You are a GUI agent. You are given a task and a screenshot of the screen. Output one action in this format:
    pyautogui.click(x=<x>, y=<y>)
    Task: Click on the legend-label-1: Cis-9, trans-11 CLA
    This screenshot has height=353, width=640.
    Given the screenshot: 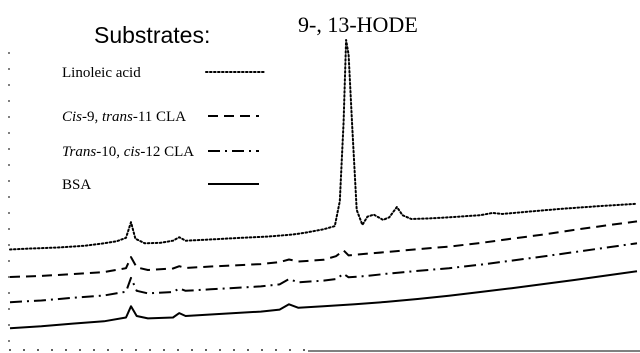 What is the action you would take?
    pyautogui.click(x=124, y=117)
    